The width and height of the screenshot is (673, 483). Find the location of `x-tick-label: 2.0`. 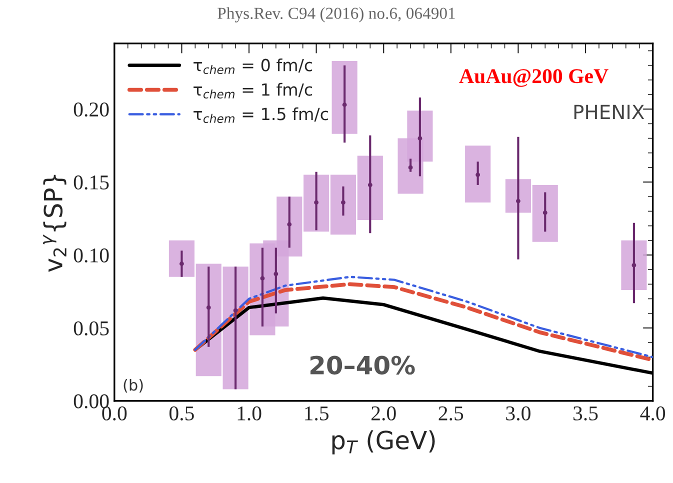

x-tick-label: 2.0 is located at coordinates (384, 413).